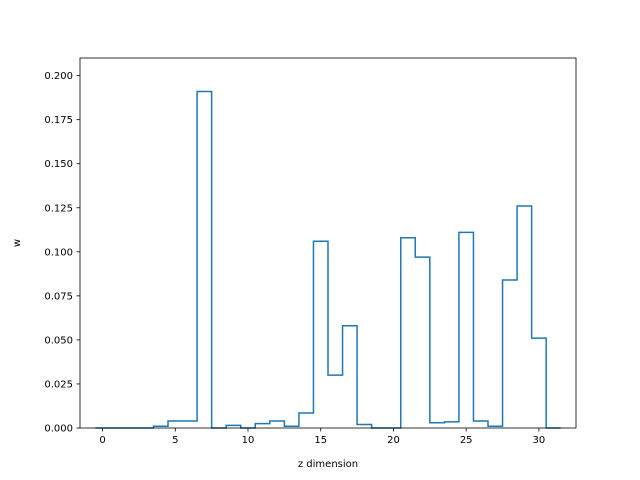 The height and width of the screenshot is (480, 640). I want to click on y-tick-label: 0.125, so click(58, 208).